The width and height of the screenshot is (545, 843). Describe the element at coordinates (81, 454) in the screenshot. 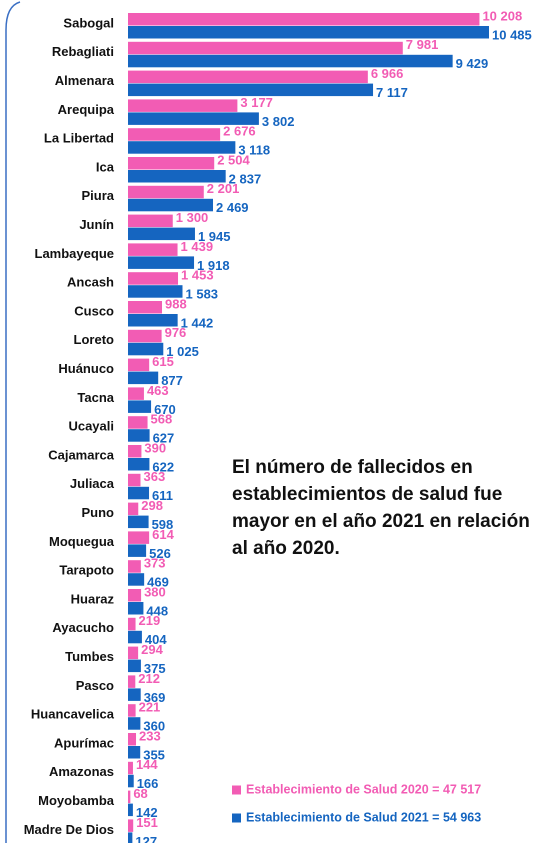

I see `category-label: Cajamarca` at that location.